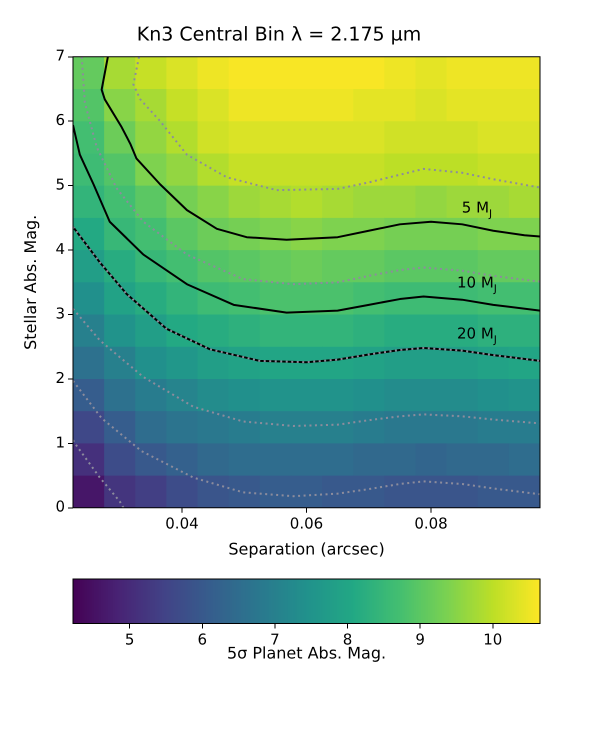 Image resolution: width=600 pixels, height=750 pixels. I want to click on y-tick-label: 5, so click(60, 185).